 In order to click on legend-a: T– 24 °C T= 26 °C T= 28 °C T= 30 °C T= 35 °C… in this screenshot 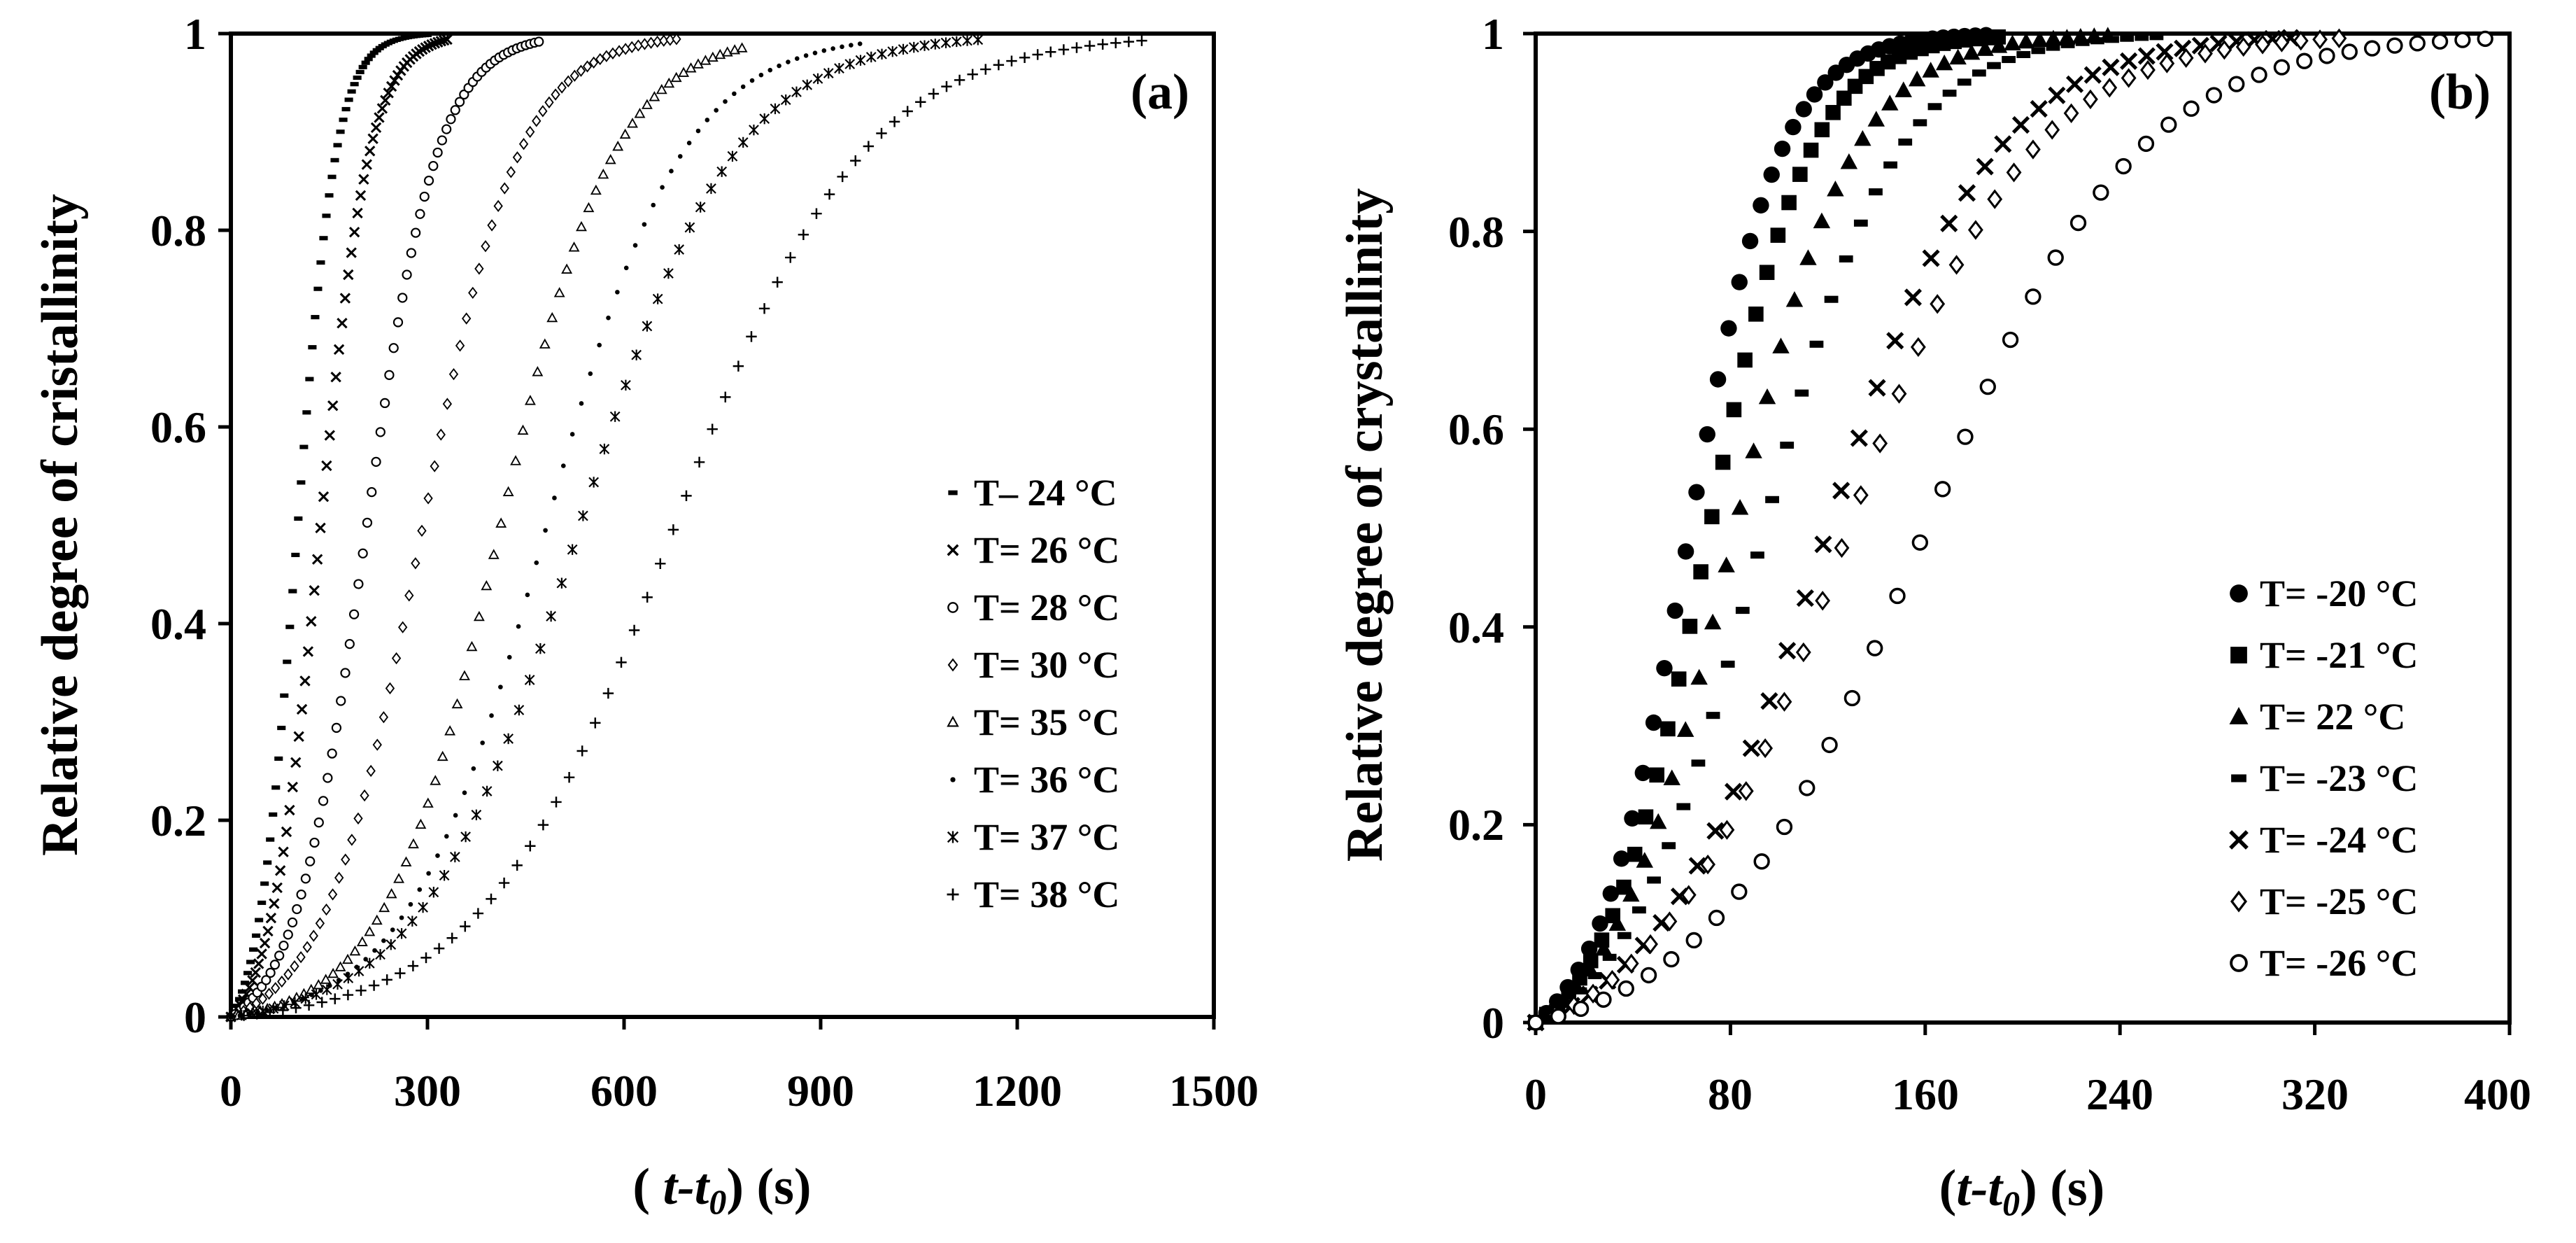, I will do `click(1033, 693)`.